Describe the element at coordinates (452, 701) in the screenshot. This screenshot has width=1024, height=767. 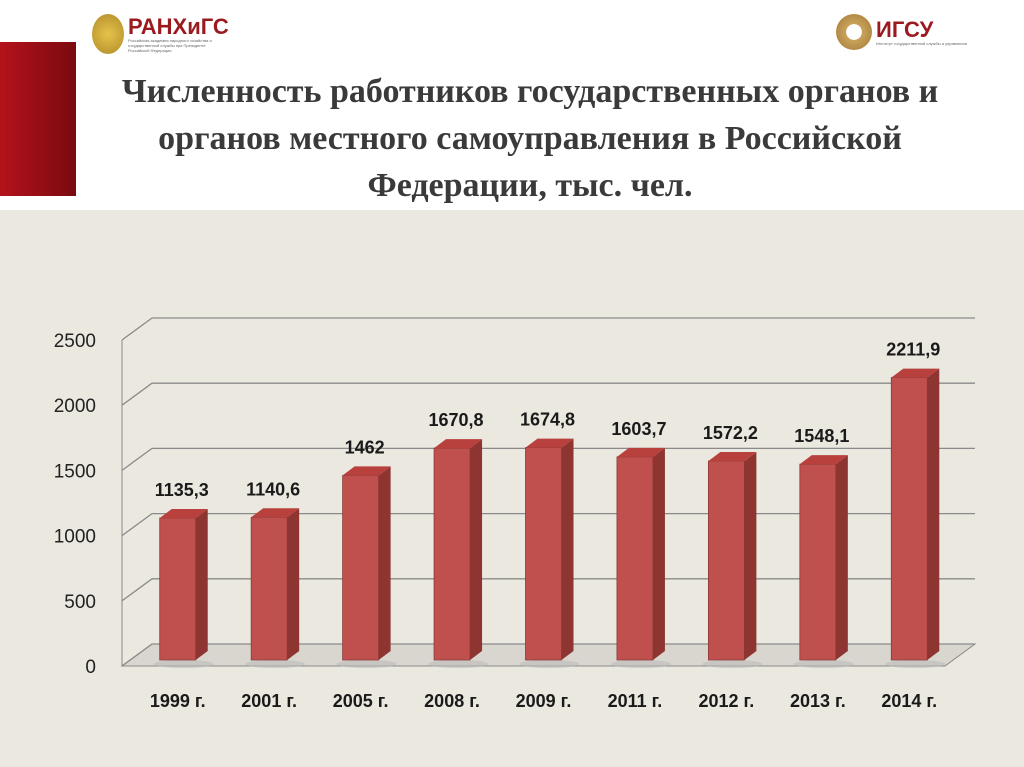
I see `x-tick-label: 2008 г.` at that location.